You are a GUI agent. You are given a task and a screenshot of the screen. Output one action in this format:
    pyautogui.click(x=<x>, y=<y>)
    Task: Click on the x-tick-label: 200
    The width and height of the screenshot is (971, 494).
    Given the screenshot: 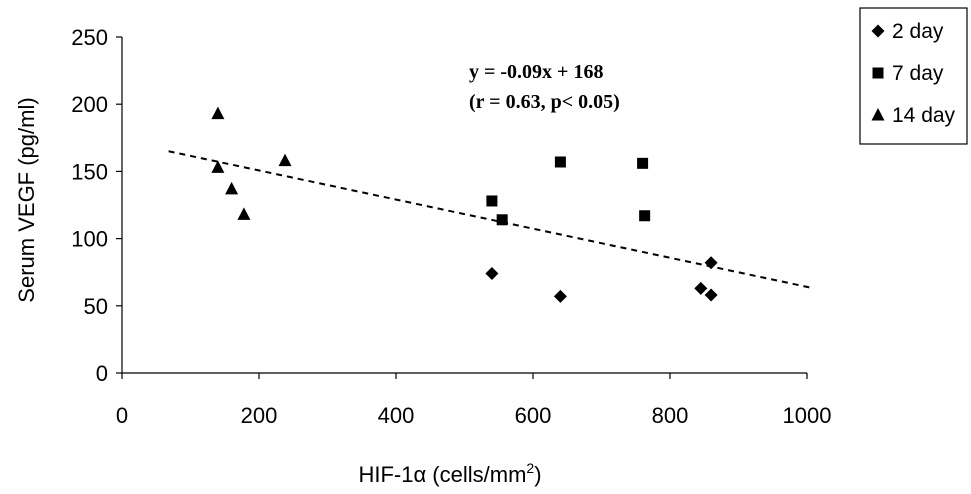 What is the action you would take?
    pyautogui.click(x=259, y=415)
    